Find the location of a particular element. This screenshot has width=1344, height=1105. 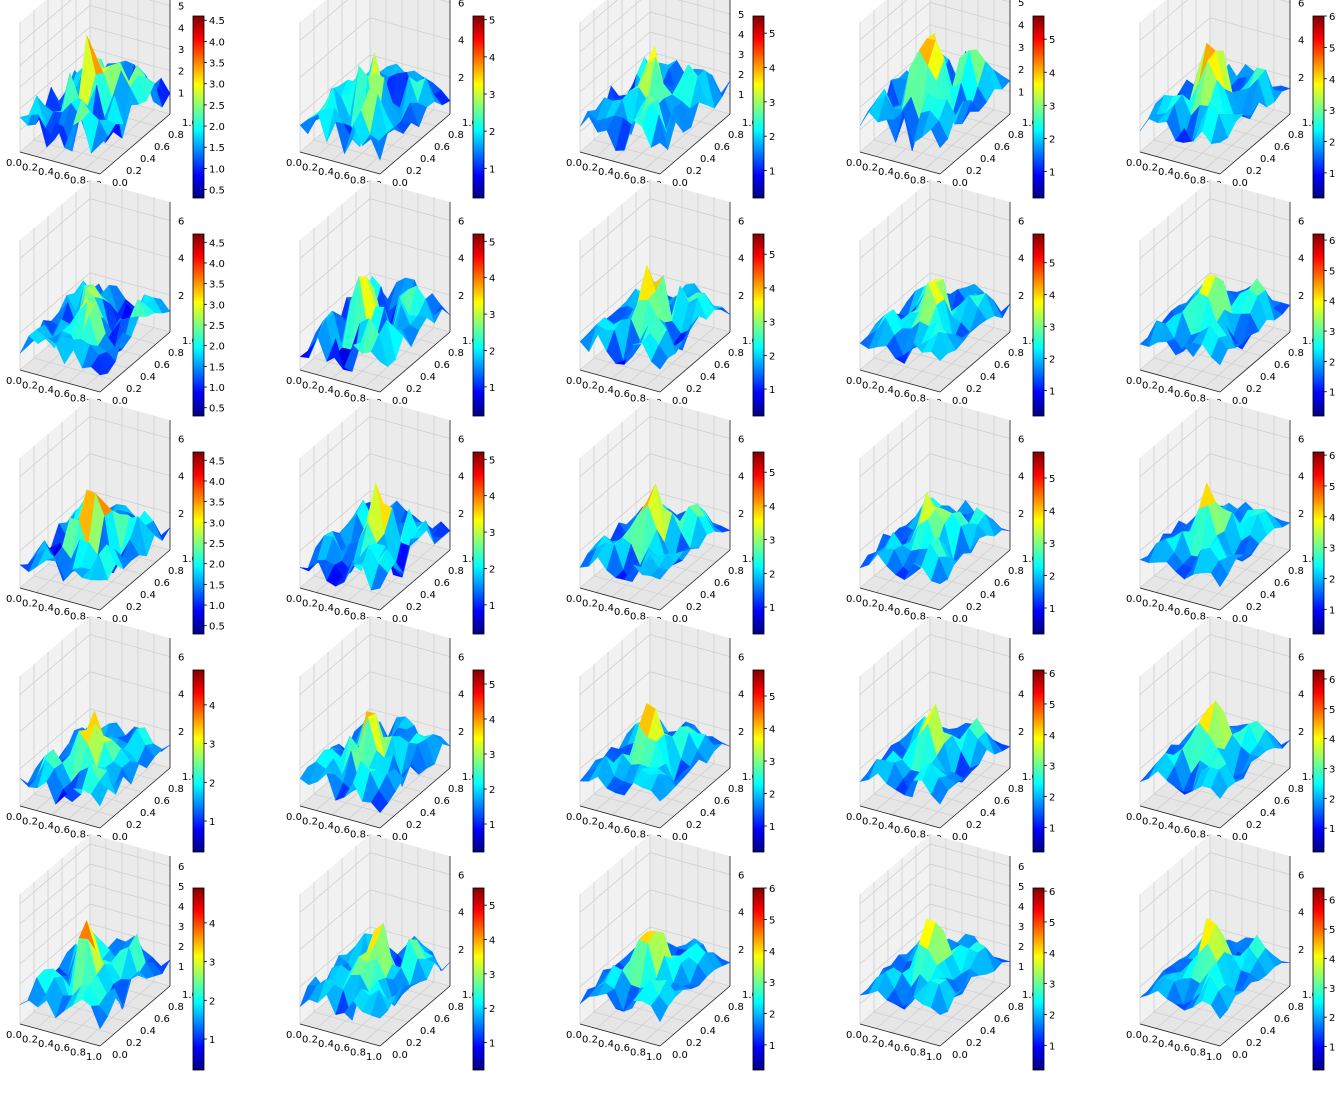

z-tick-label: 5 is located at coordinates (181, 7).